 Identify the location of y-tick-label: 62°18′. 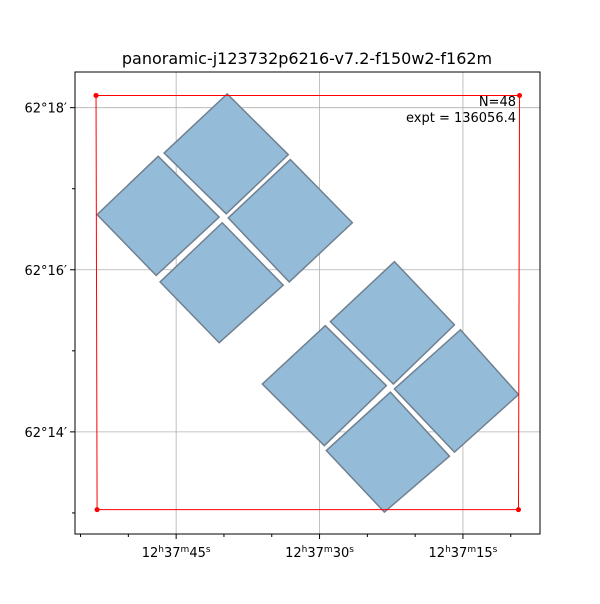
(45, 109).